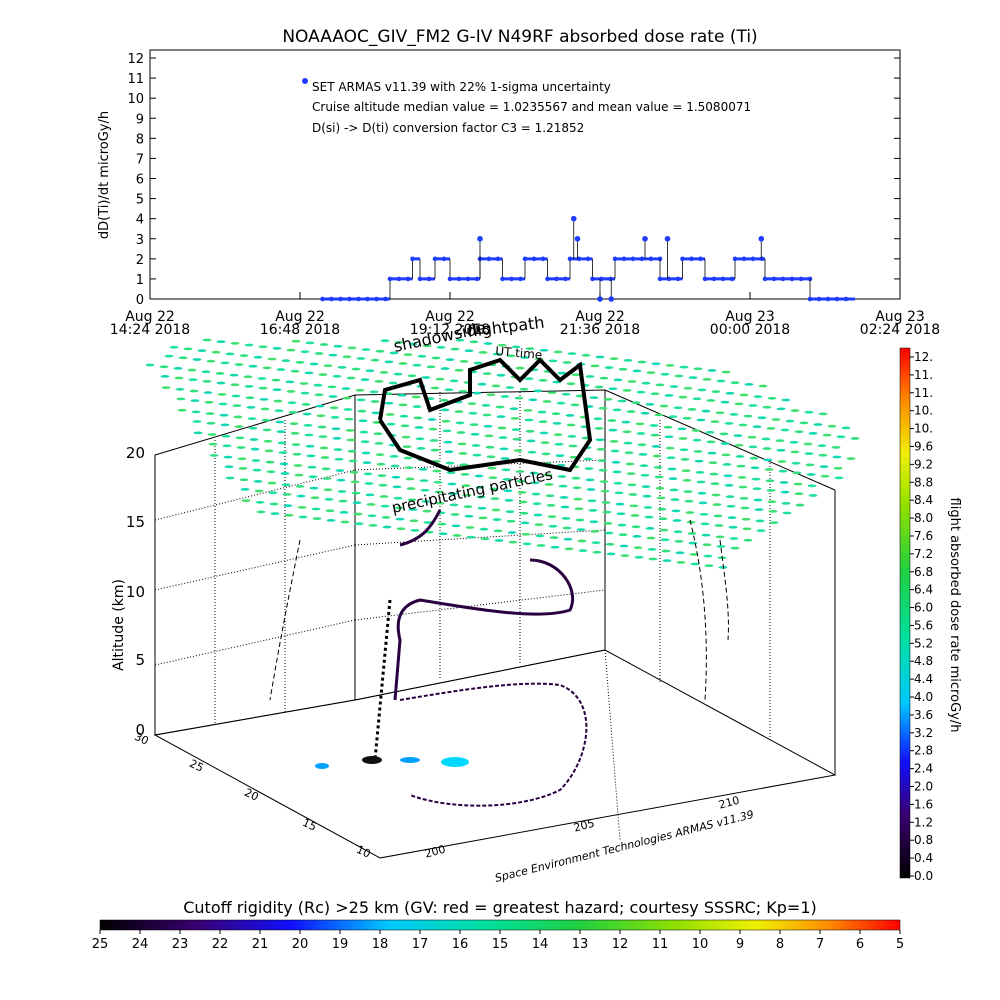 The height and width of the screenshot is (1000, 1000). What do you see at coordinates (750, 330) in the screenshot?
I see `x-tick-time: 00:00 2018` at bounding box center [750, 330].